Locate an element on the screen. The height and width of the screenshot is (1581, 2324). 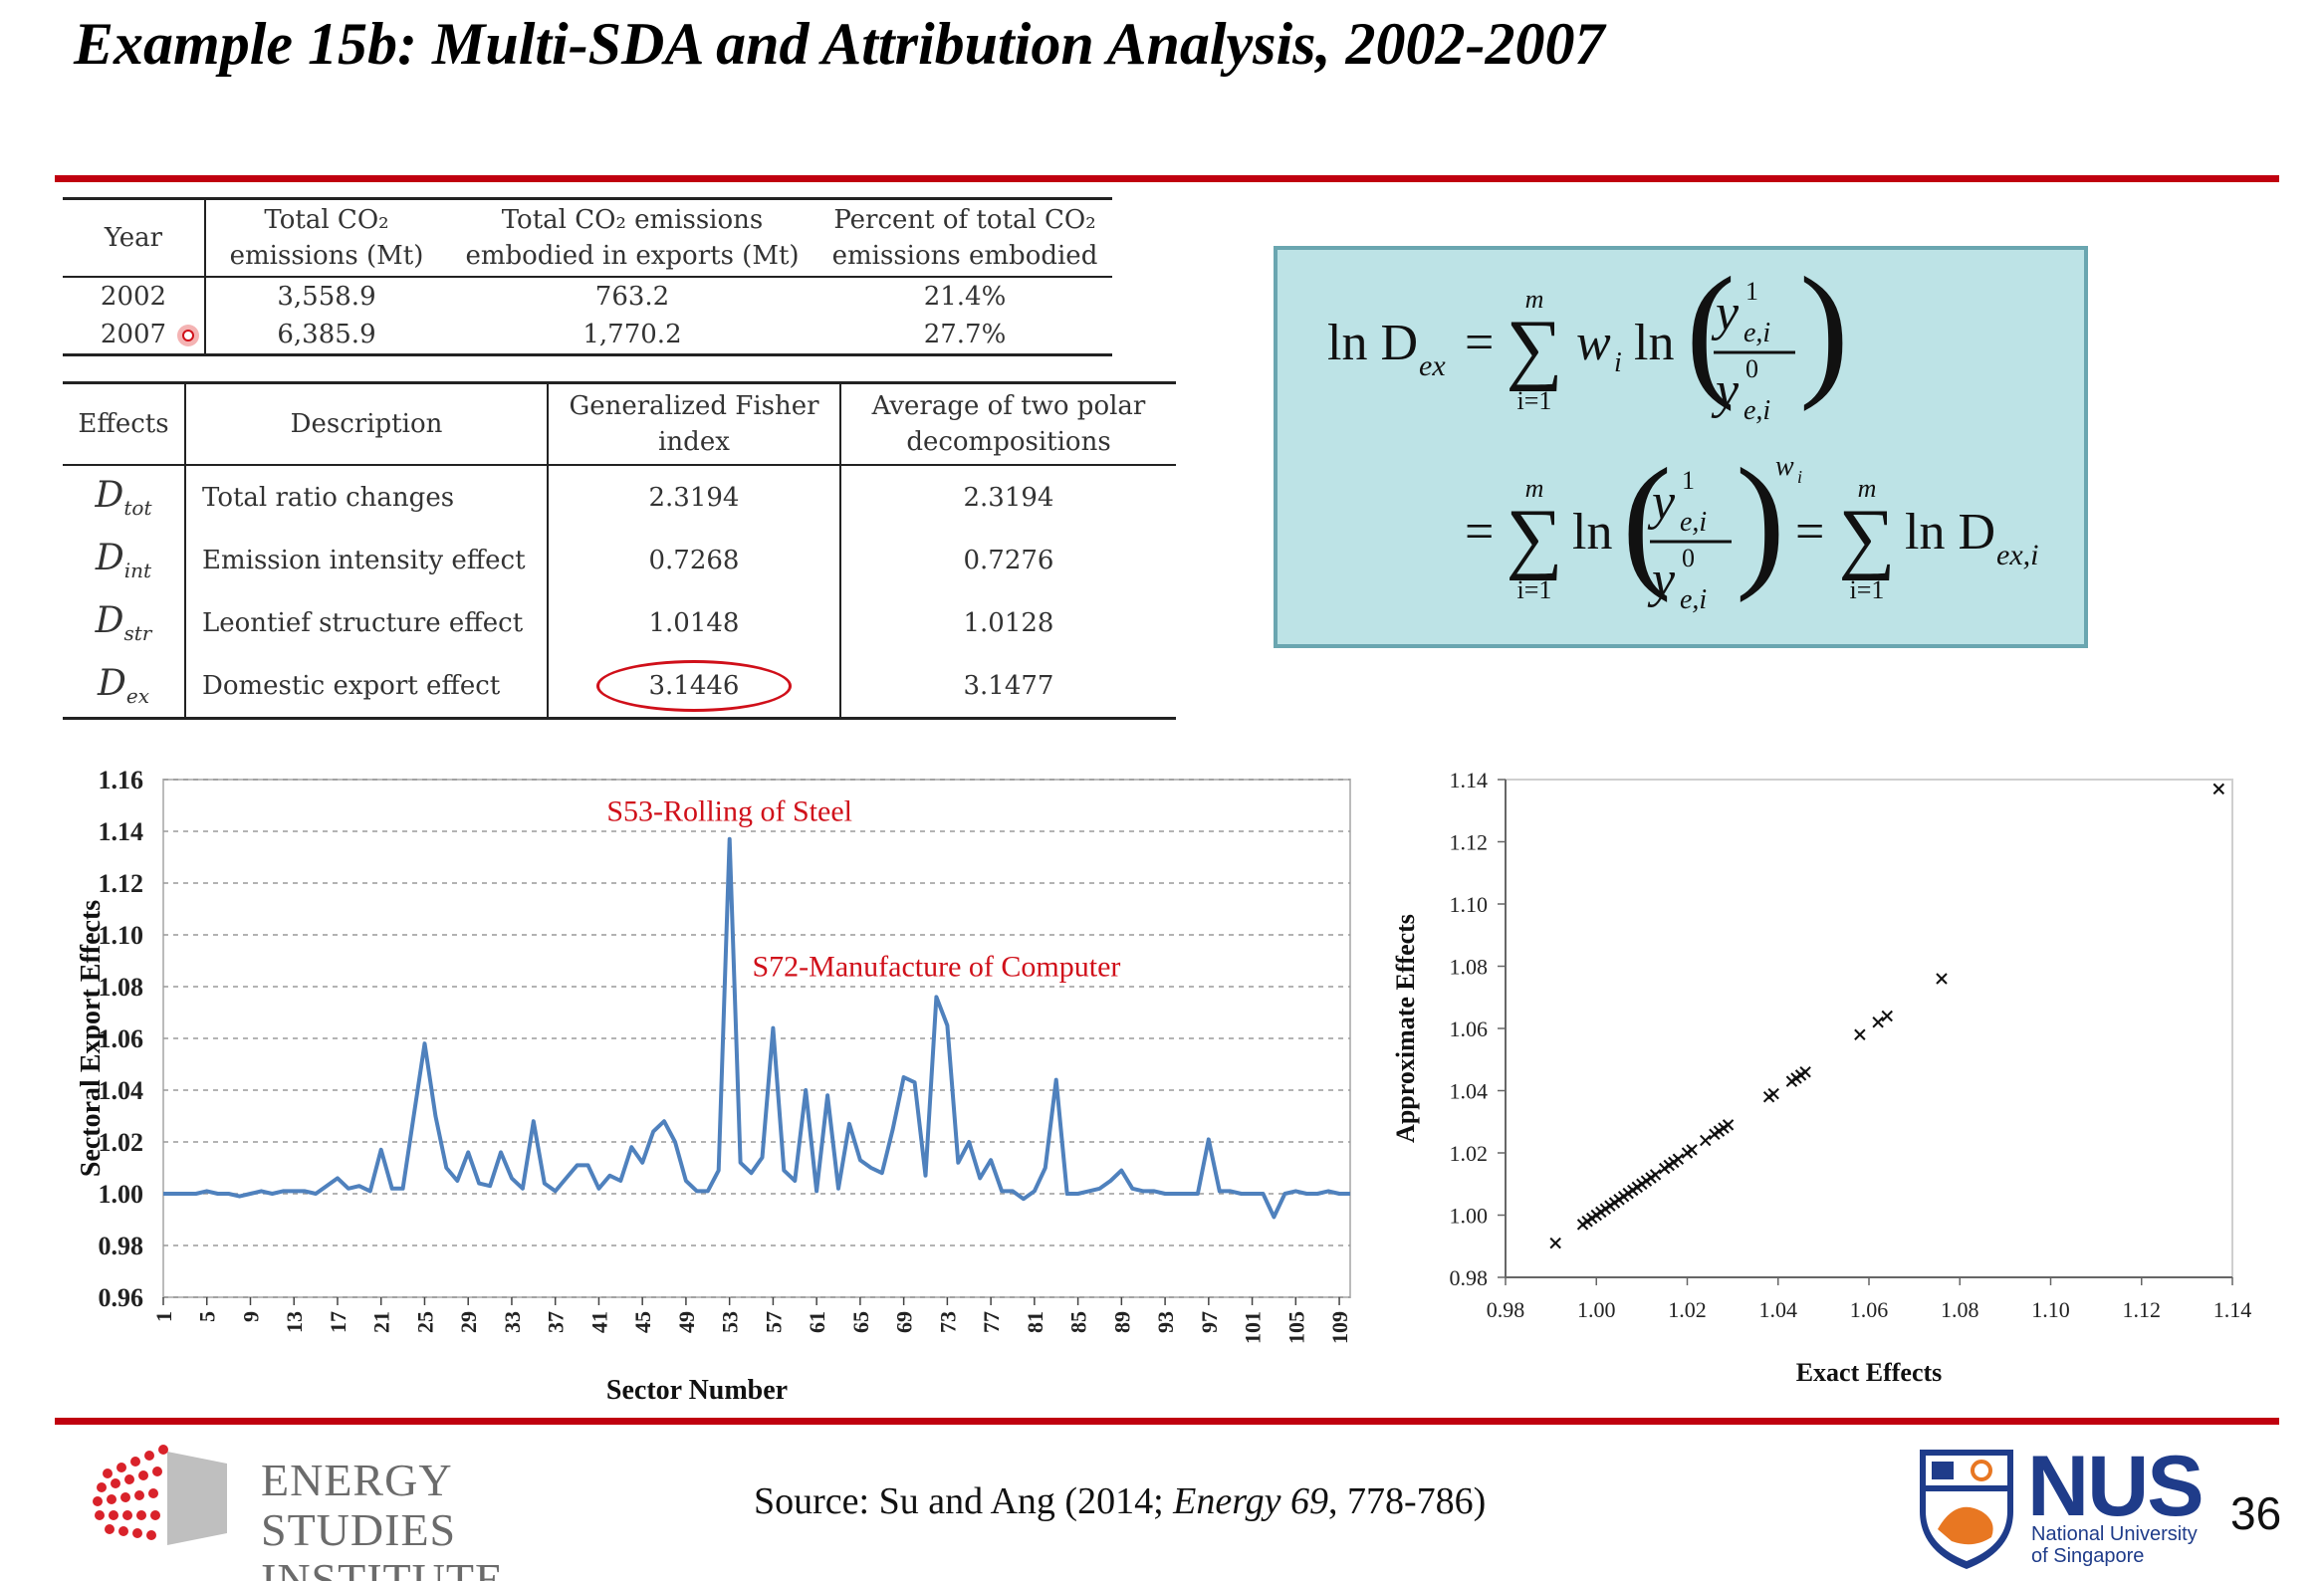
x-tick-label: 77 is located at coordinates (991, 1322).